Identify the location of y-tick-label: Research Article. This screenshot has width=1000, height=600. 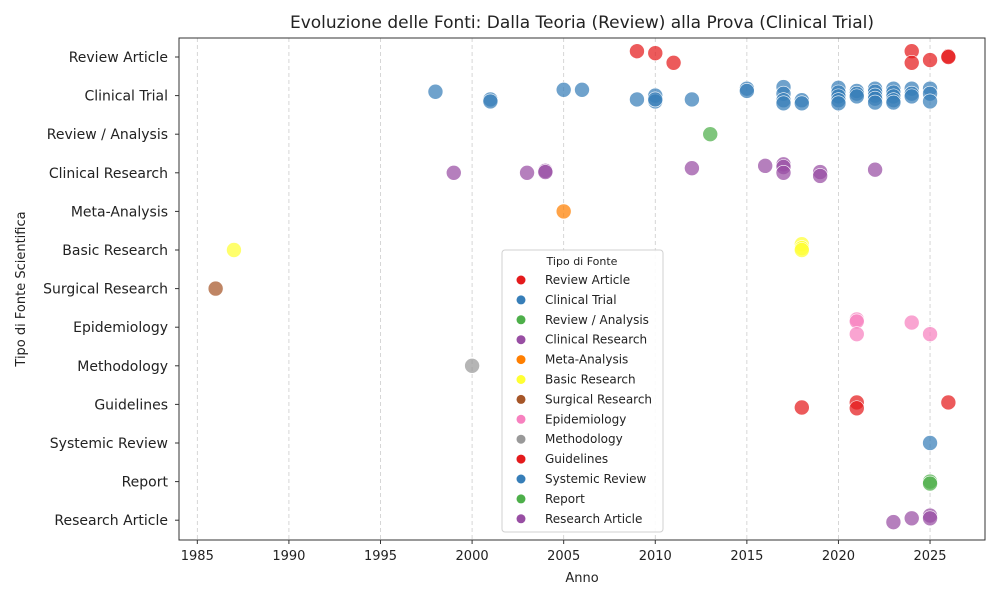
(111, 521).